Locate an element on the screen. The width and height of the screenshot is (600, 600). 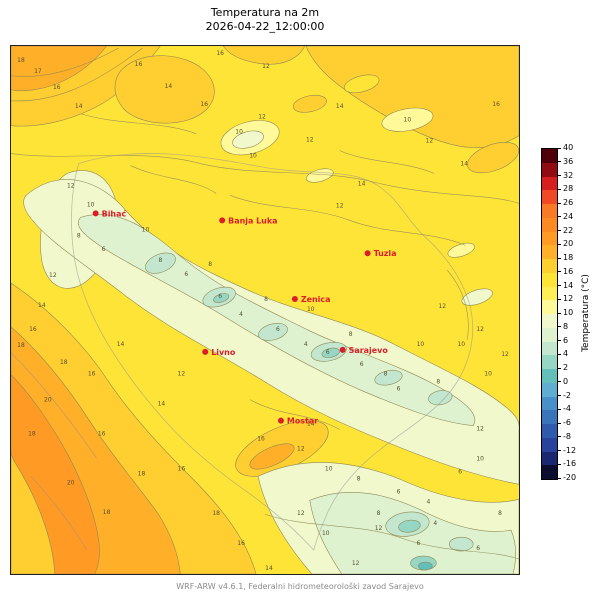
city-label: Mostar is located at coordinates (302, 421).